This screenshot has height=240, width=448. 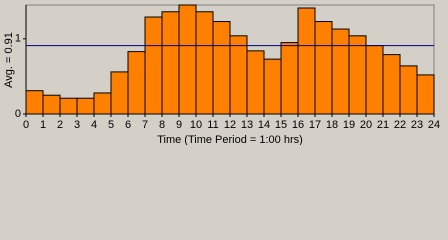 What do you see at coordinates (264, 125) in the screenshot?
I see `x-tick-label: 14` at bounding box center [264, 125].